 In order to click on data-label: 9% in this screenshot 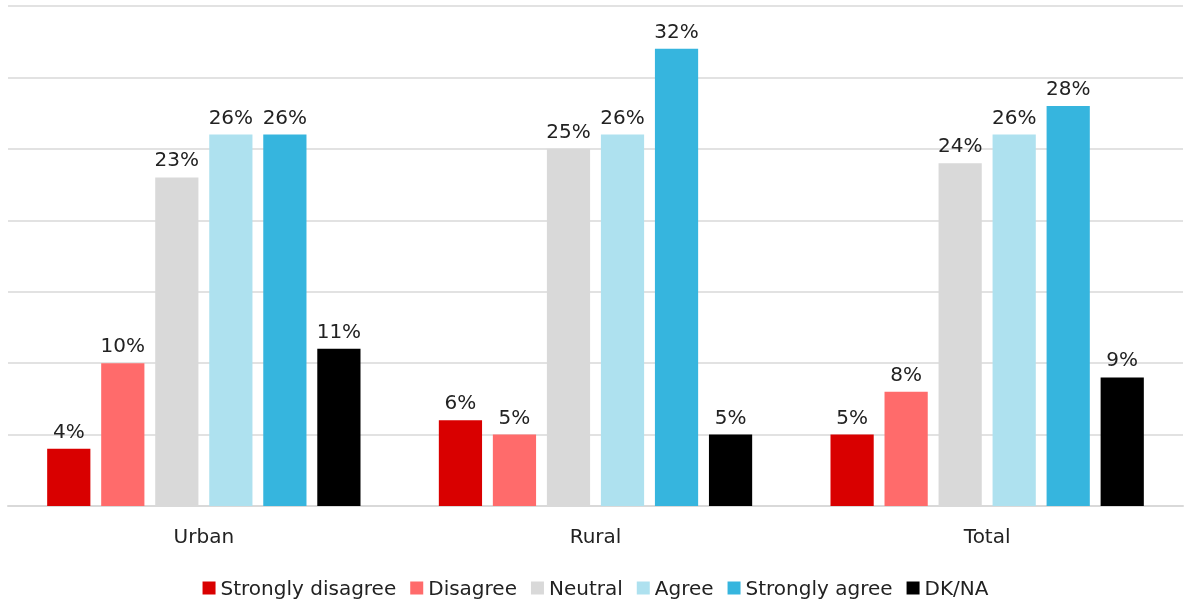, I will do `click(1122, 359)`.